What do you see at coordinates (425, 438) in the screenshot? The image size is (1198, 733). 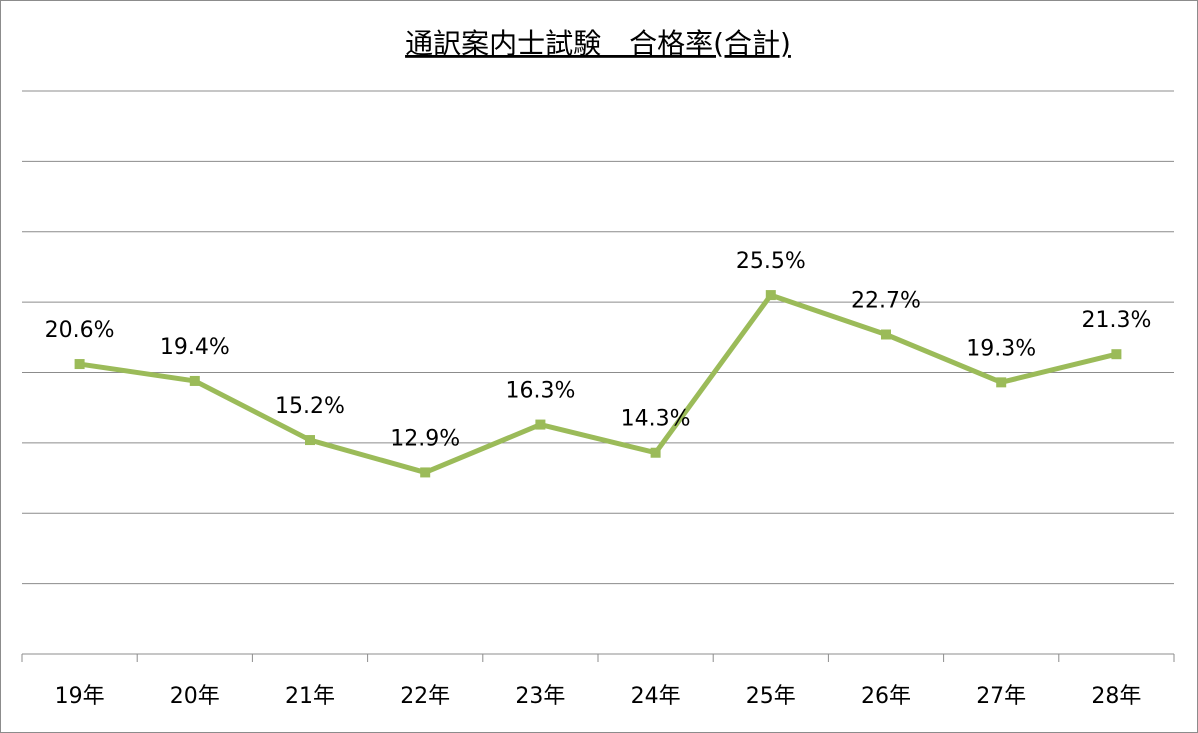 I see `data-label: 12.9%` at bounding box center [425, 438].